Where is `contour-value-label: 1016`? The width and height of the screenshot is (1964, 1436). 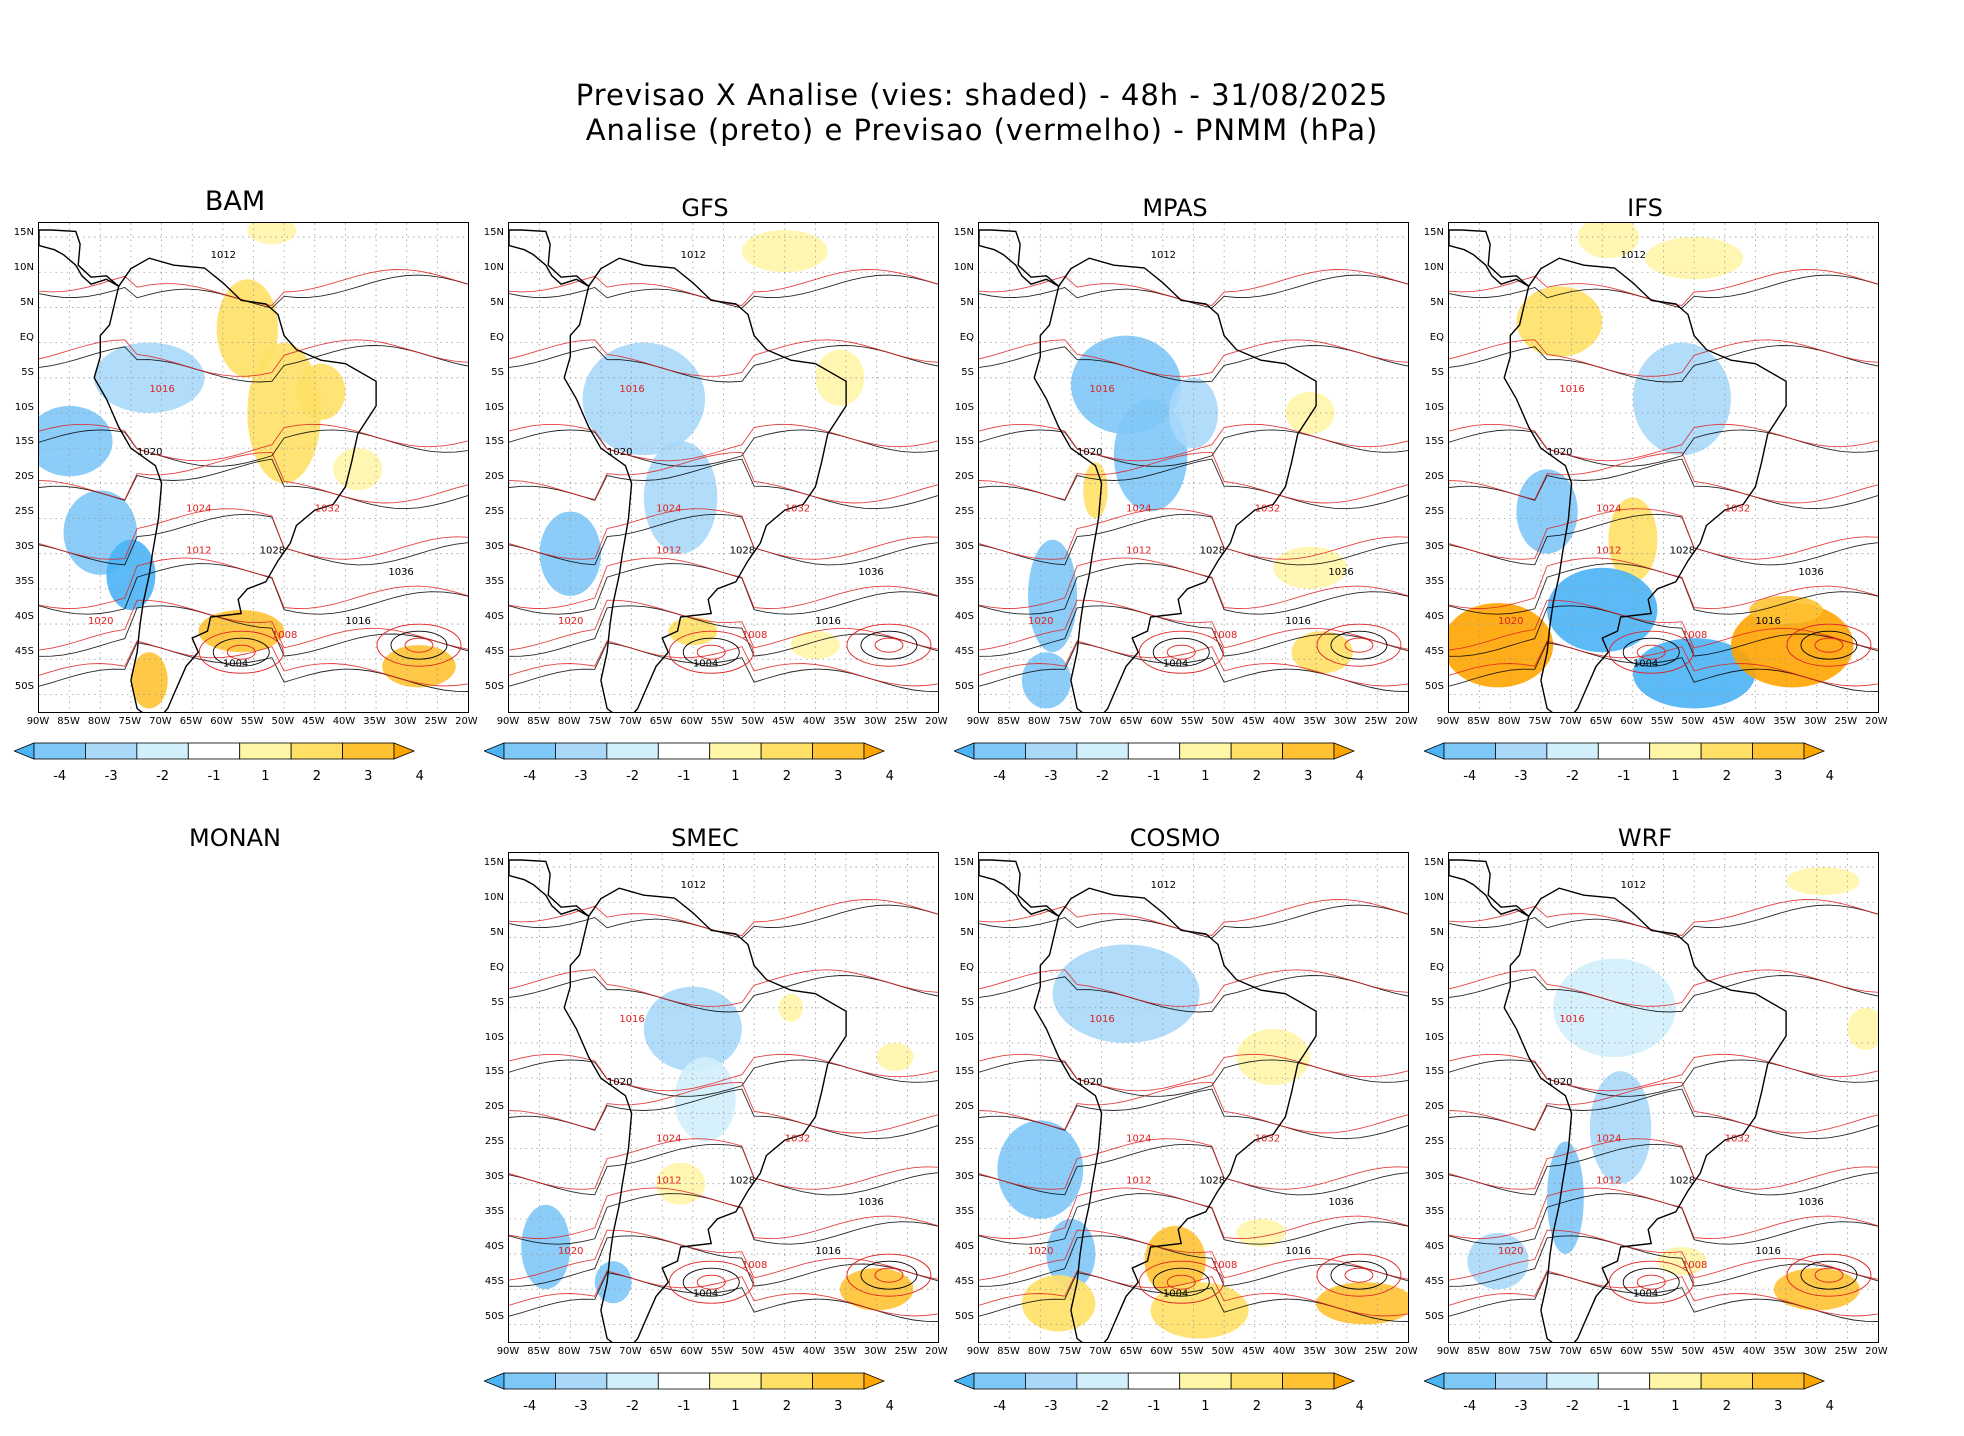
contour-value-label: 1016 is located at coordinates (161, 389).